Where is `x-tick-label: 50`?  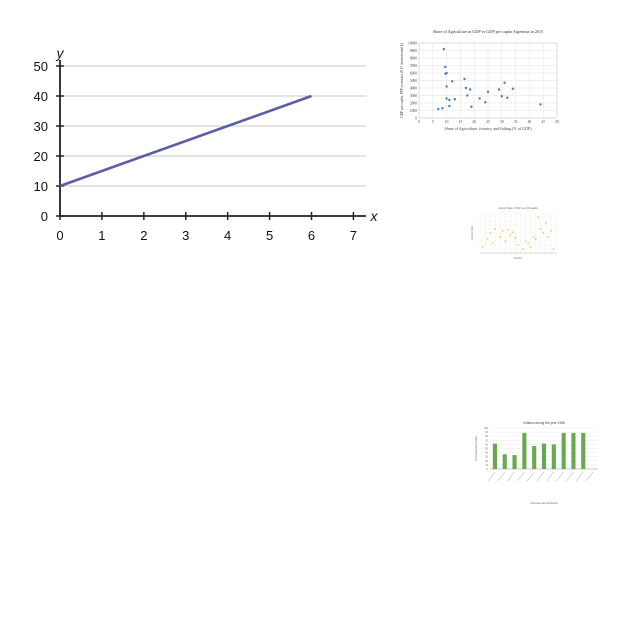 x-tick-label: 50 is located at coordinates (557, 122).